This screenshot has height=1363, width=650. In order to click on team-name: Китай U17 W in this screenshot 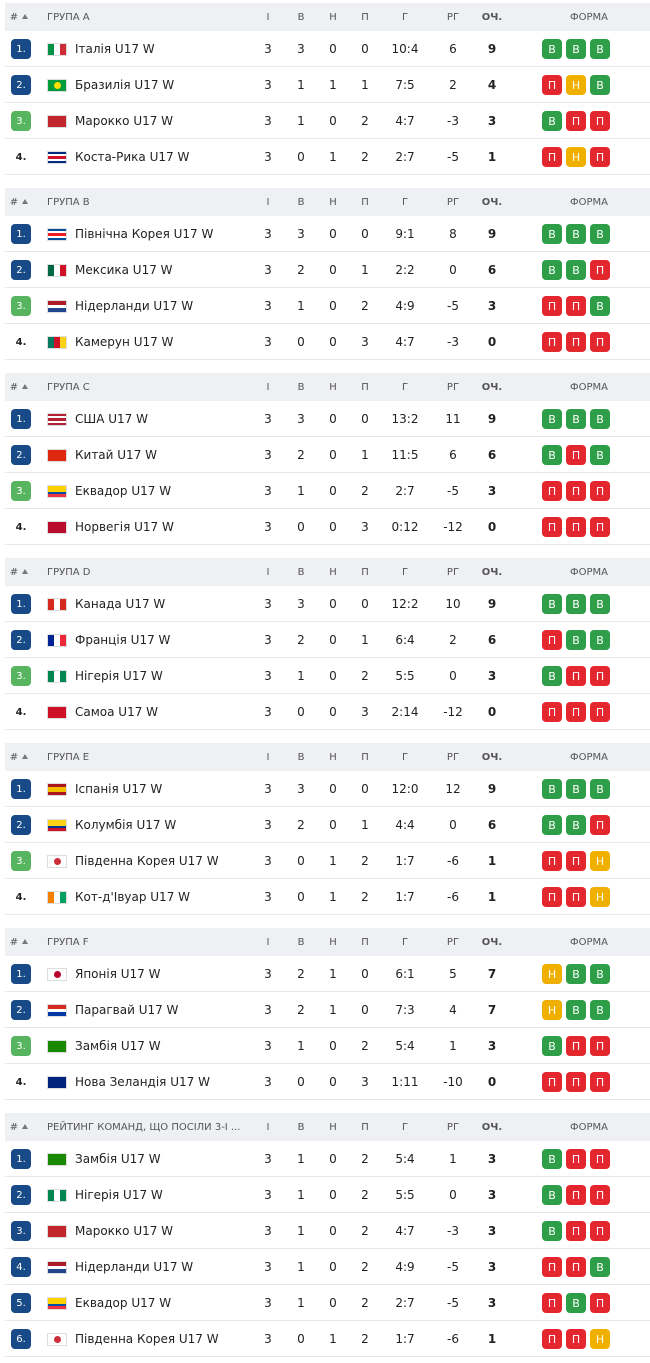, I will do `click(116, 454)`.